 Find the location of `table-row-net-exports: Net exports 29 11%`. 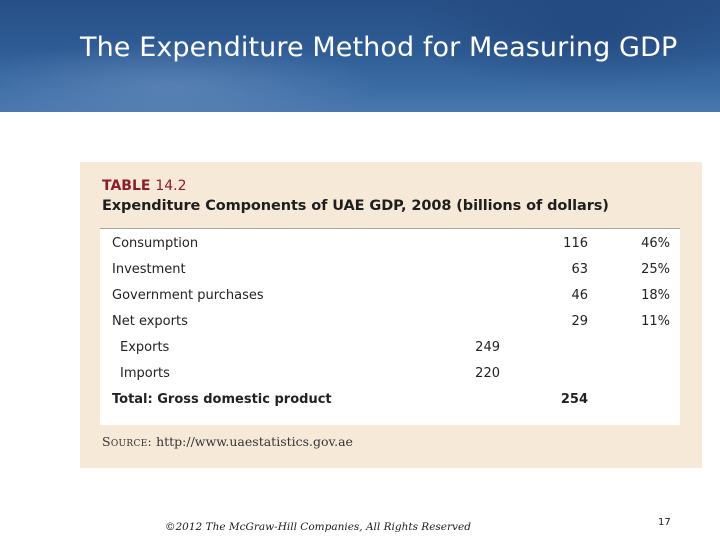

table-row-net-exports: Net exports 29 11% is located at coordinates (390, 323).